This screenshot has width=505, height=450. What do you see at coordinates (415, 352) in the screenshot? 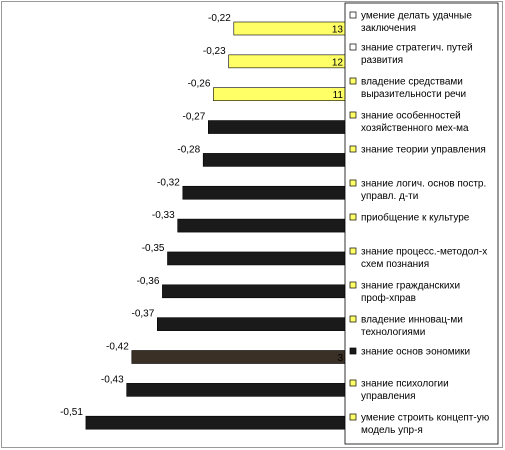
I see `legend-label-10: знание основ эономики` at bounding box center [415, 352].